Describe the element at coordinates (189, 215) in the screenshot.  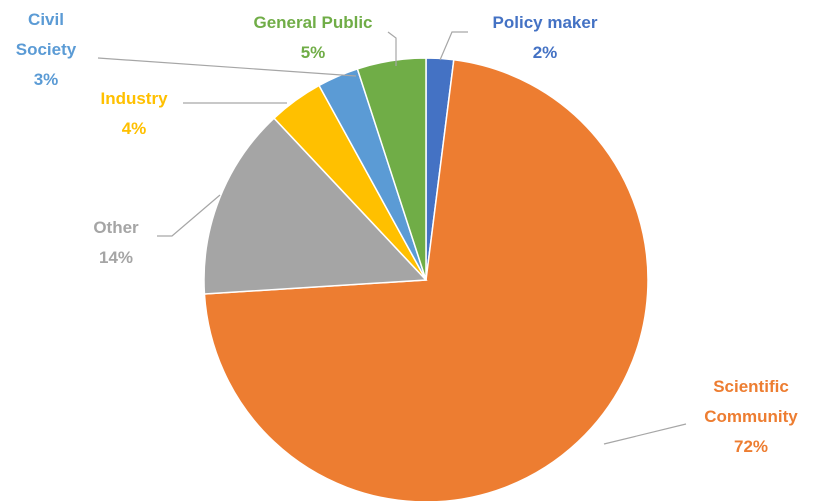
I see `leader-line-other` at that location.